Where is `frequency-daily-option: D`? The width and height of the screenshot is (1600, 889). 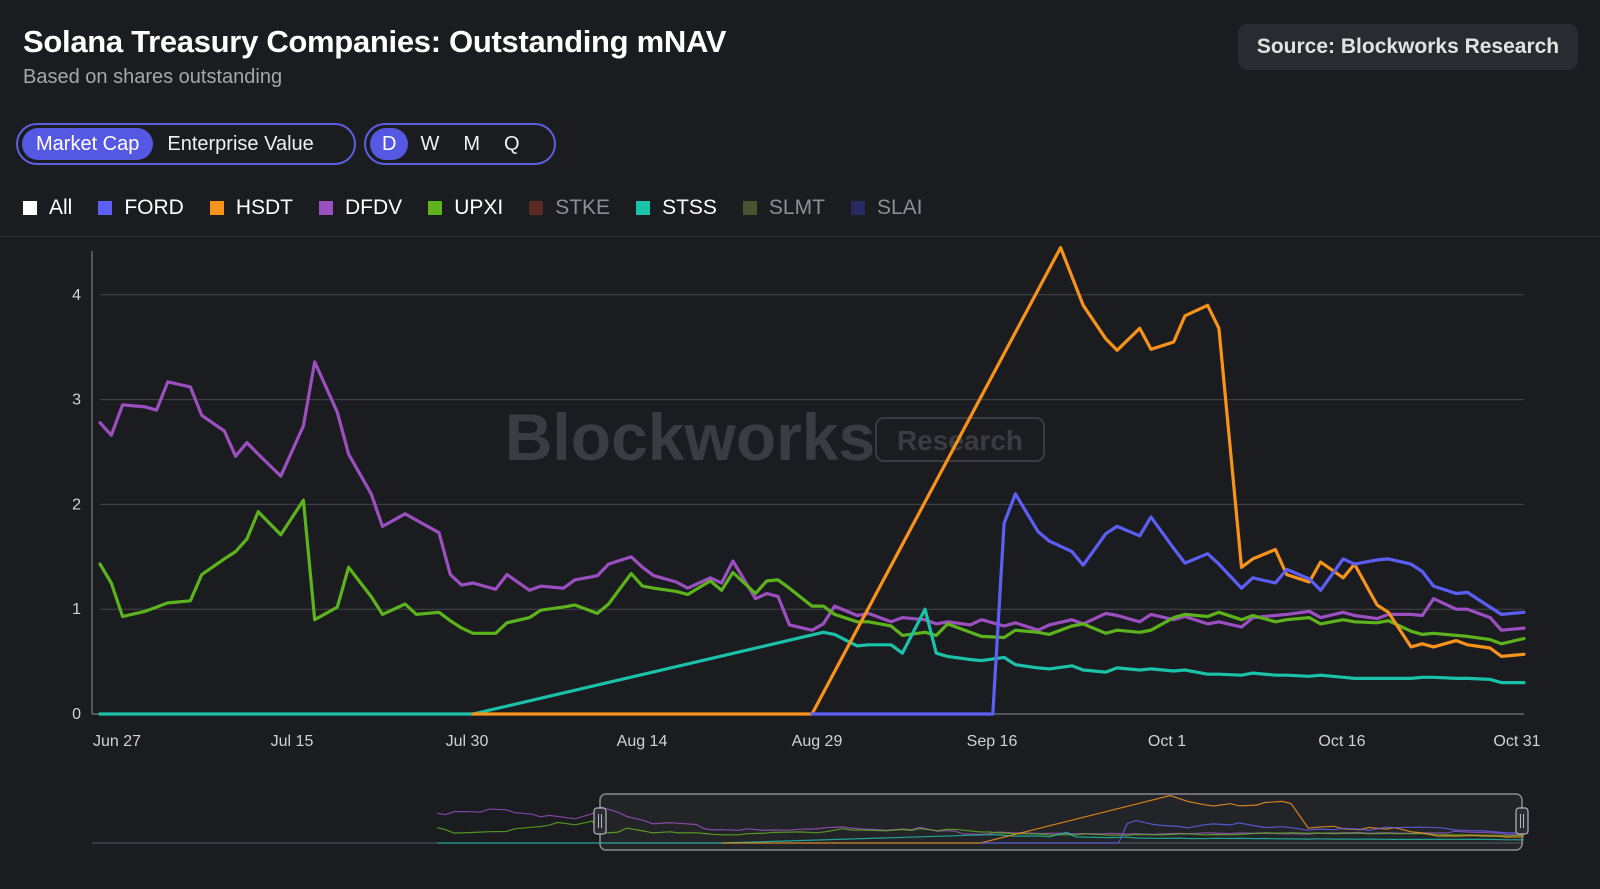
frequency-daily-option: D is located at coordinates (389, 144).